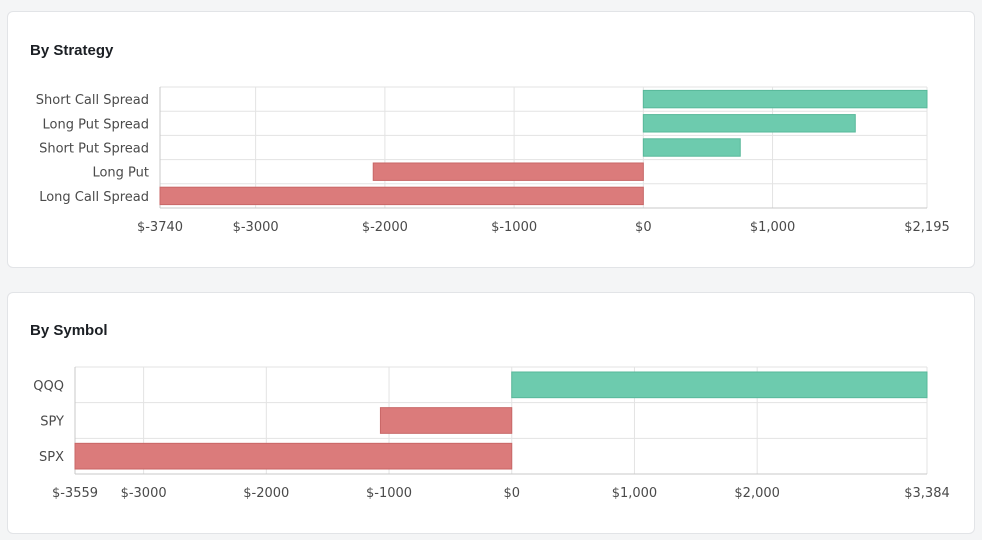 Image resolution: width=982 pixels, height=540 pixels. Describe the element at coordinates (48, 386) in the screenshot. I see `category-label: QQQ` at that location.